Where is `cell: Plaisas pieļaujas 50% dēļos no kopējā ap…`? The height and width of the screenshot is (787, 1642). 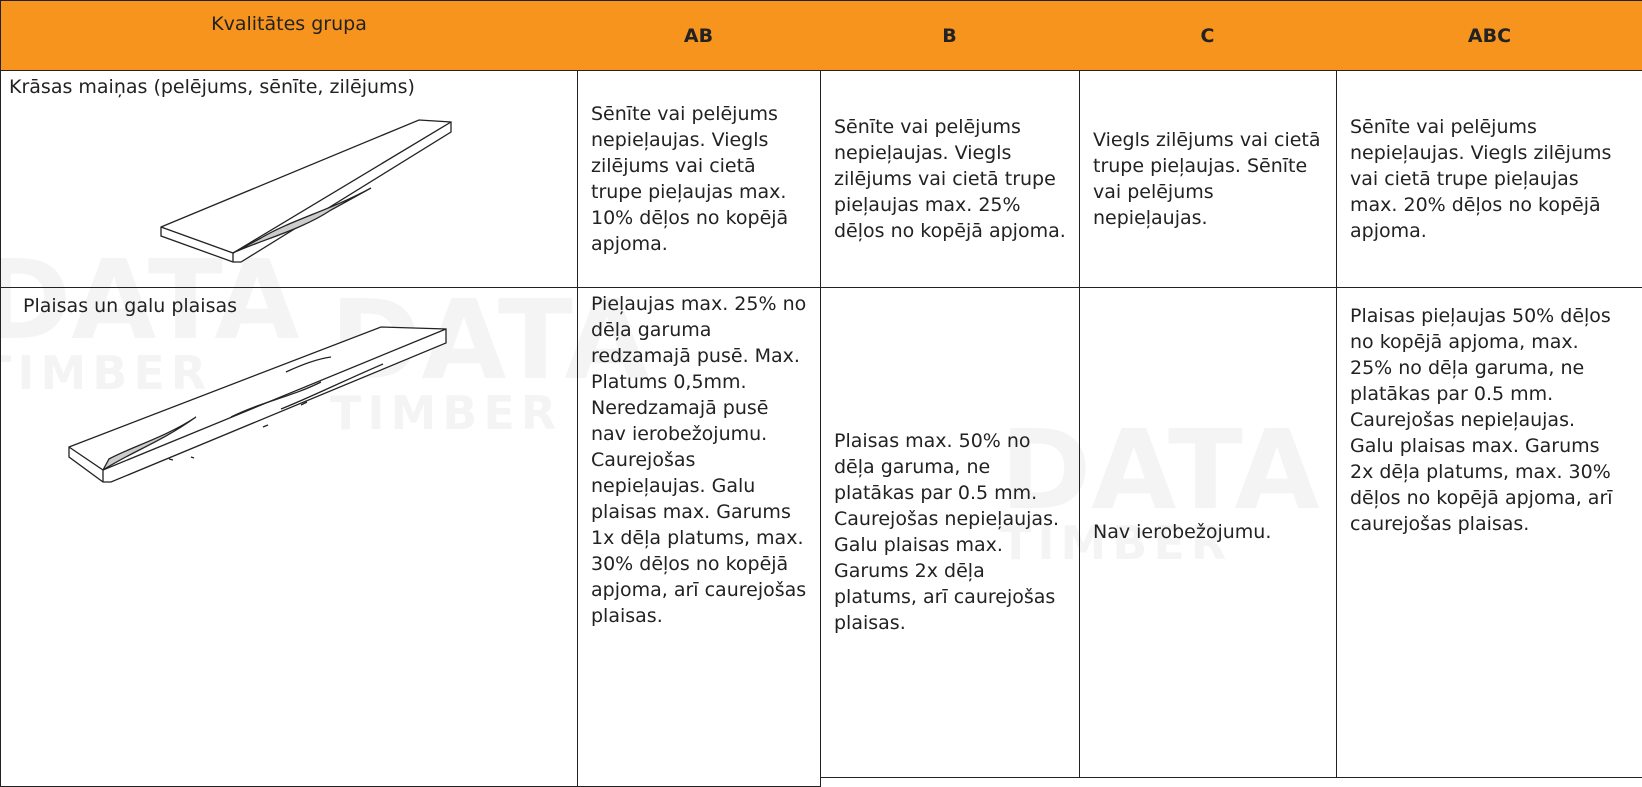
cell: Plaisas pieļaujas 50% dēļos no kopējā ap… is located at coordinates (1489, 532).